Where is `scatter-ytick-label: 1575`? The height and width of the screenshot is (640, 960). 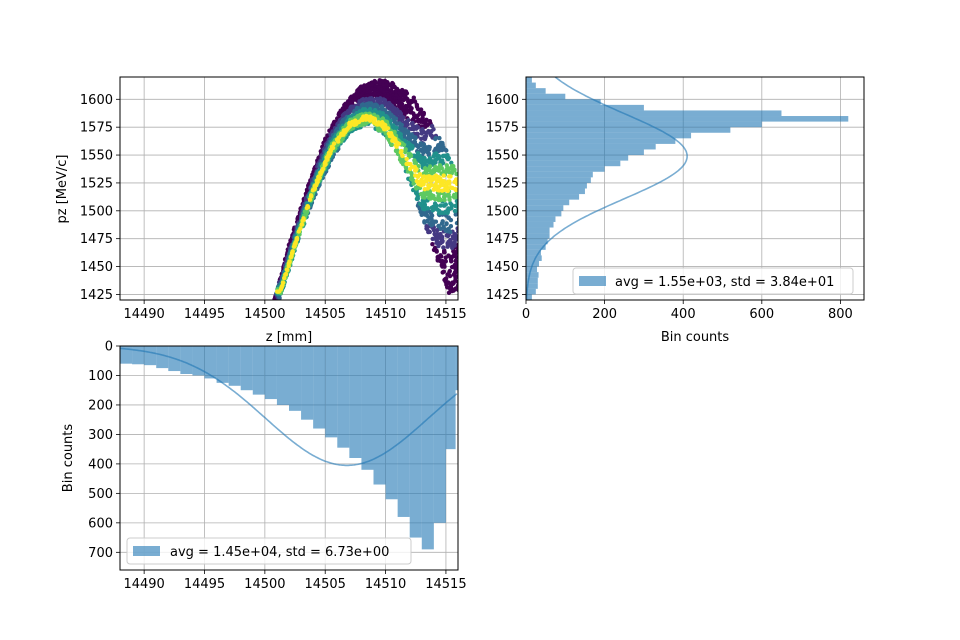 scatter-ytick-label: 1575 is located at coordinates (96, 128).